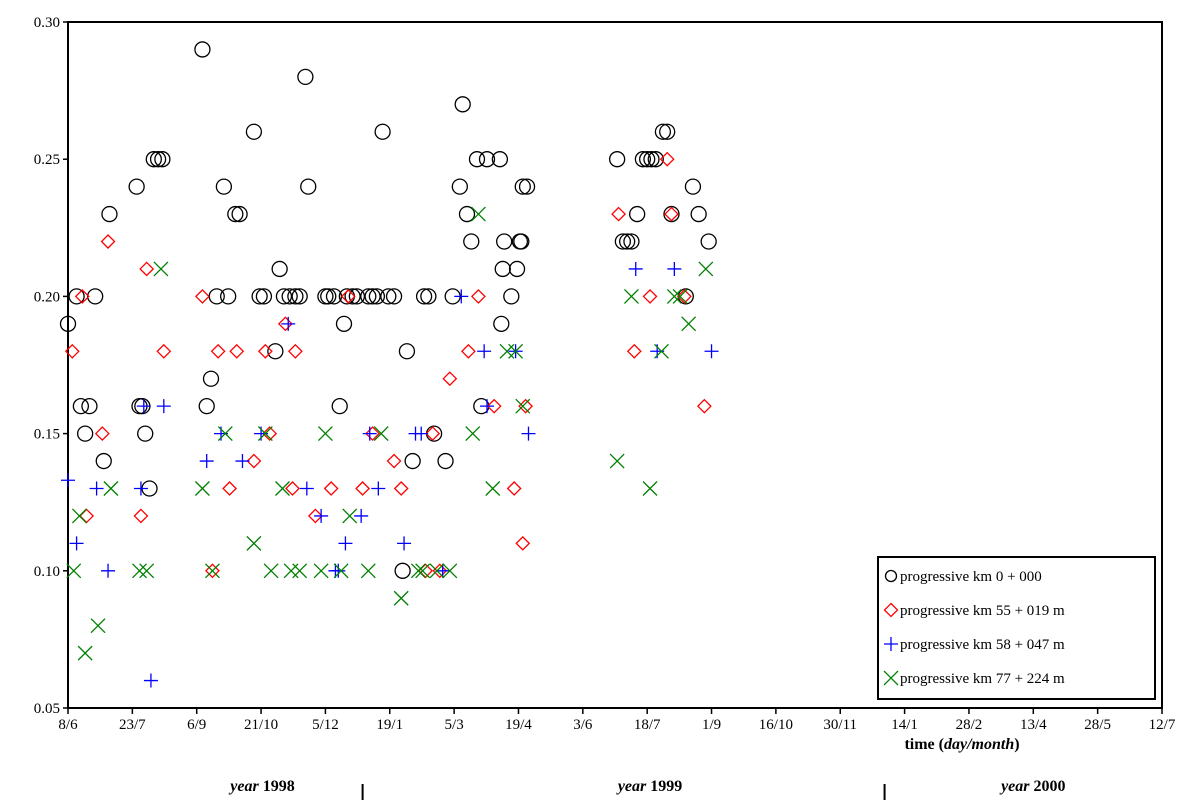 The height and width of the screenshot is (802, 1182). Describe the element at coordinates (132, 725) in the screenshot. I see `x-tick-label: 23/7` at that location.